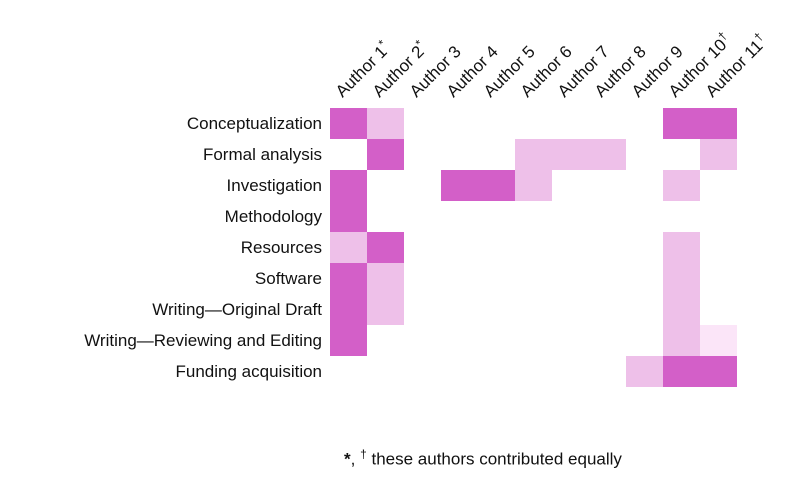 The width and height of the screenshot is (794, 489). I want to click on footnote: *, † these authors contributed equally, so click(483, 458).